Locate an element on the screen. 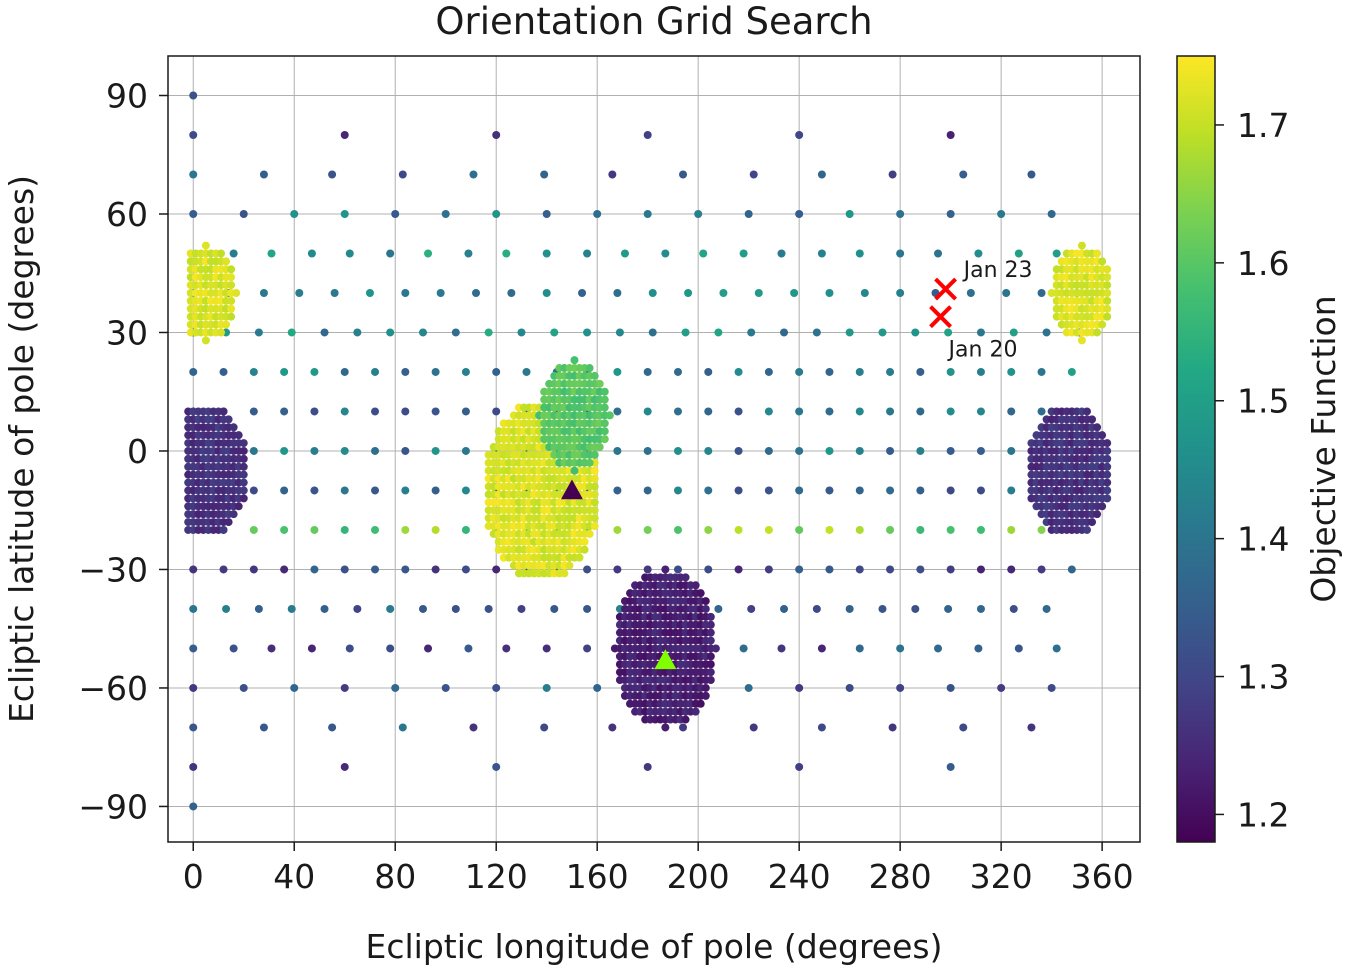 The height and width of the screenshot is (969, 1347). y-axis-ticks: −90 −60 −30 0 30 60 90 is located at coordinates (123, 451).